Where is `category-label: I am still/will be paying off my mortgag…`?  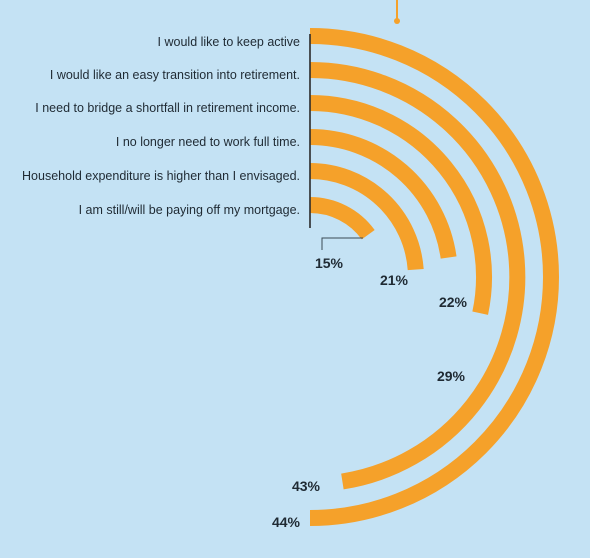
category-label: I am still/will be paying off my mortgag… is located at coordinates (189, 210).